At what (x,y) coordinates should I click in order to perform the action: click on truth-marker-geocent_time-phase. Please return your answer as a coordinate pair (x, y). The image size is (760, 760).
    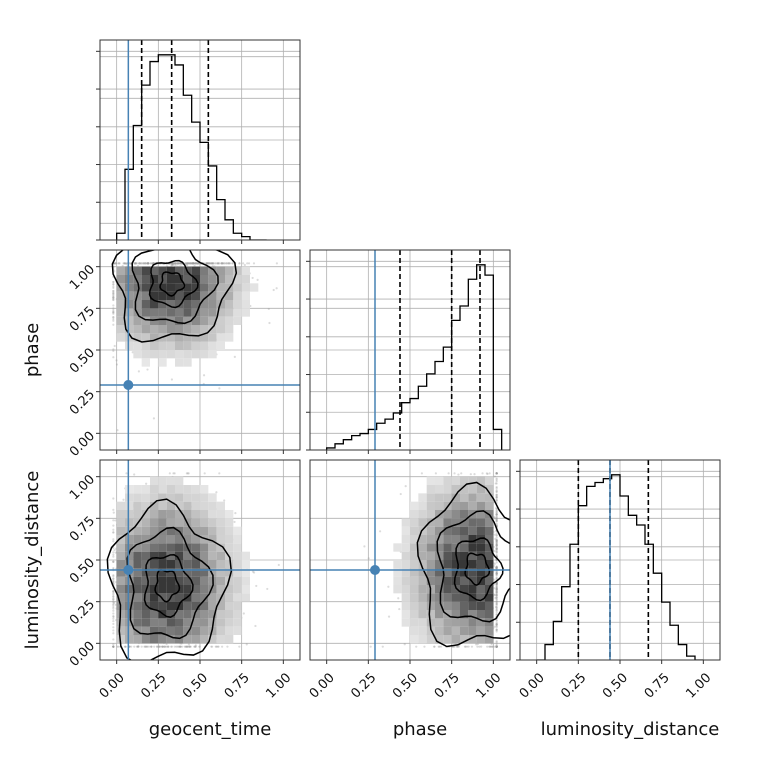
    Looking at the image, I should click on (128, 385).